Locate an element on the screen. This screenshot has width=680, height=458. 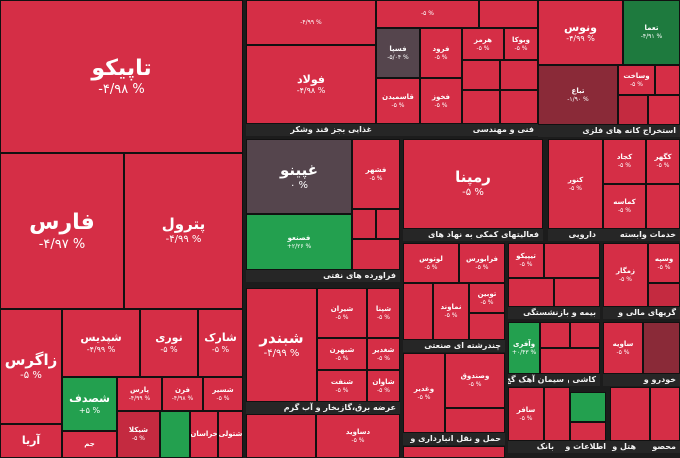
treemap-tile-kanoos: نماوند -۵ % is located at coordinates (451, 311).